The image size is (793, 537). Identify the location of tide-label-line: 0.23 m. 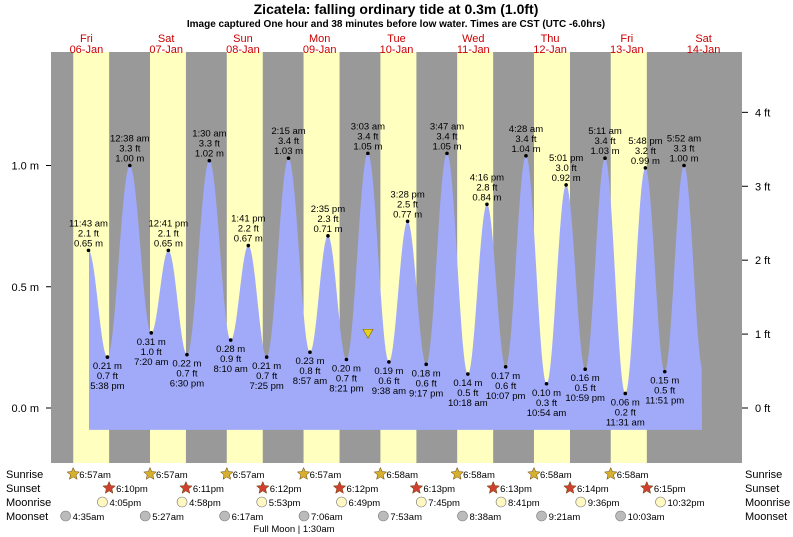
(309, 361).